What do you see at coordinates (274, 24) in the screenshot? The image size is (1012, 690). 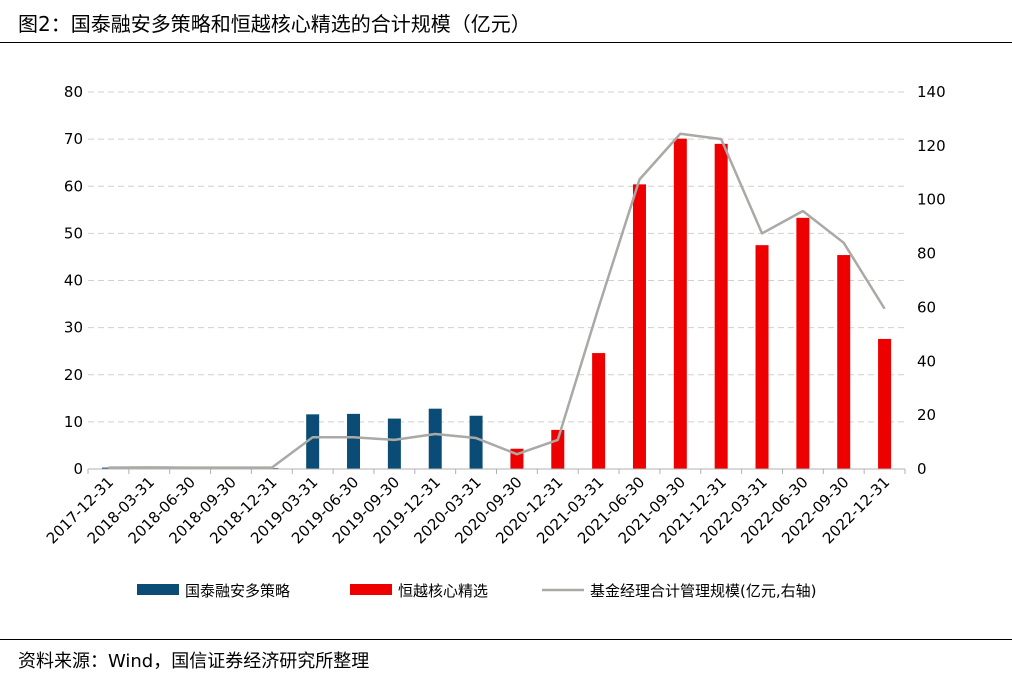 I see `chart-title: 图2：国泰融安多策略和恒越核心精选的合计规模（亿元）` at bounding box center [274, 24].